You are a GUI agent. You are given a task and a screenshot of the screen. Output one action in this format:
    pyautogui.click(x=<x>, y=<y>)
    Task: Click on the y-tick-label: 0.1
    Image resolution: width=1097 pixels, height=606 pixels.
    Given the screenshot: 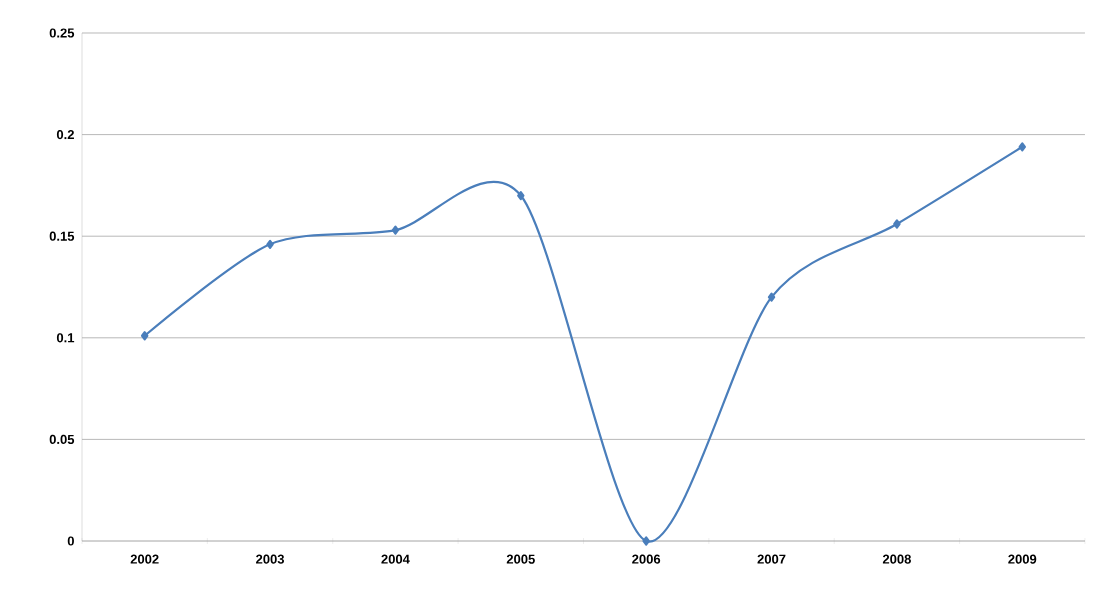 What is the action you would take?
    pyautogui.click(x=65, y=338)
    